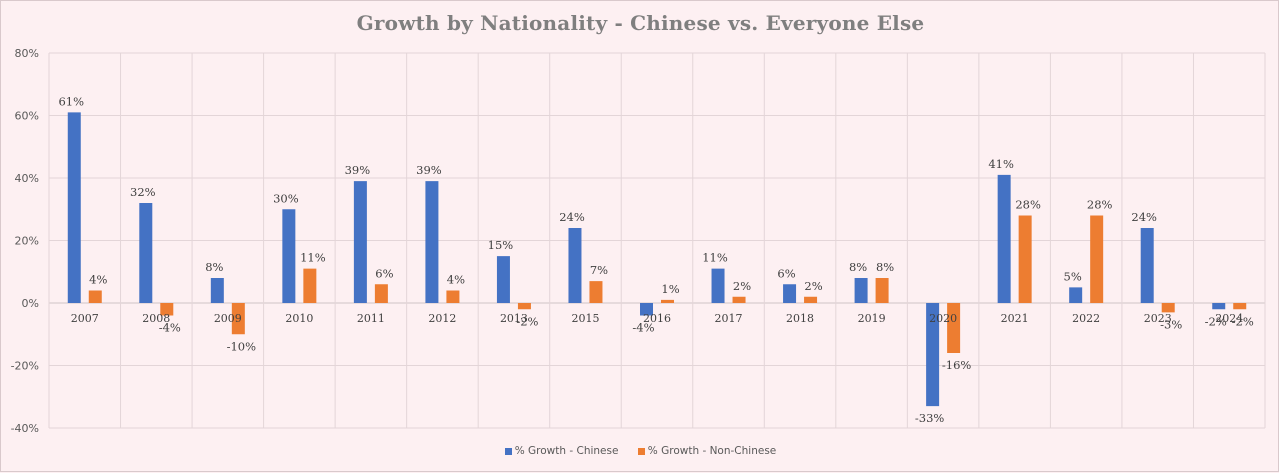 This screenshot has width=1279, height=473. What do you see at coordinates (74, 207) in the screenshot?
I see `bar-chinese-2007` at bounding box center [74, 207].